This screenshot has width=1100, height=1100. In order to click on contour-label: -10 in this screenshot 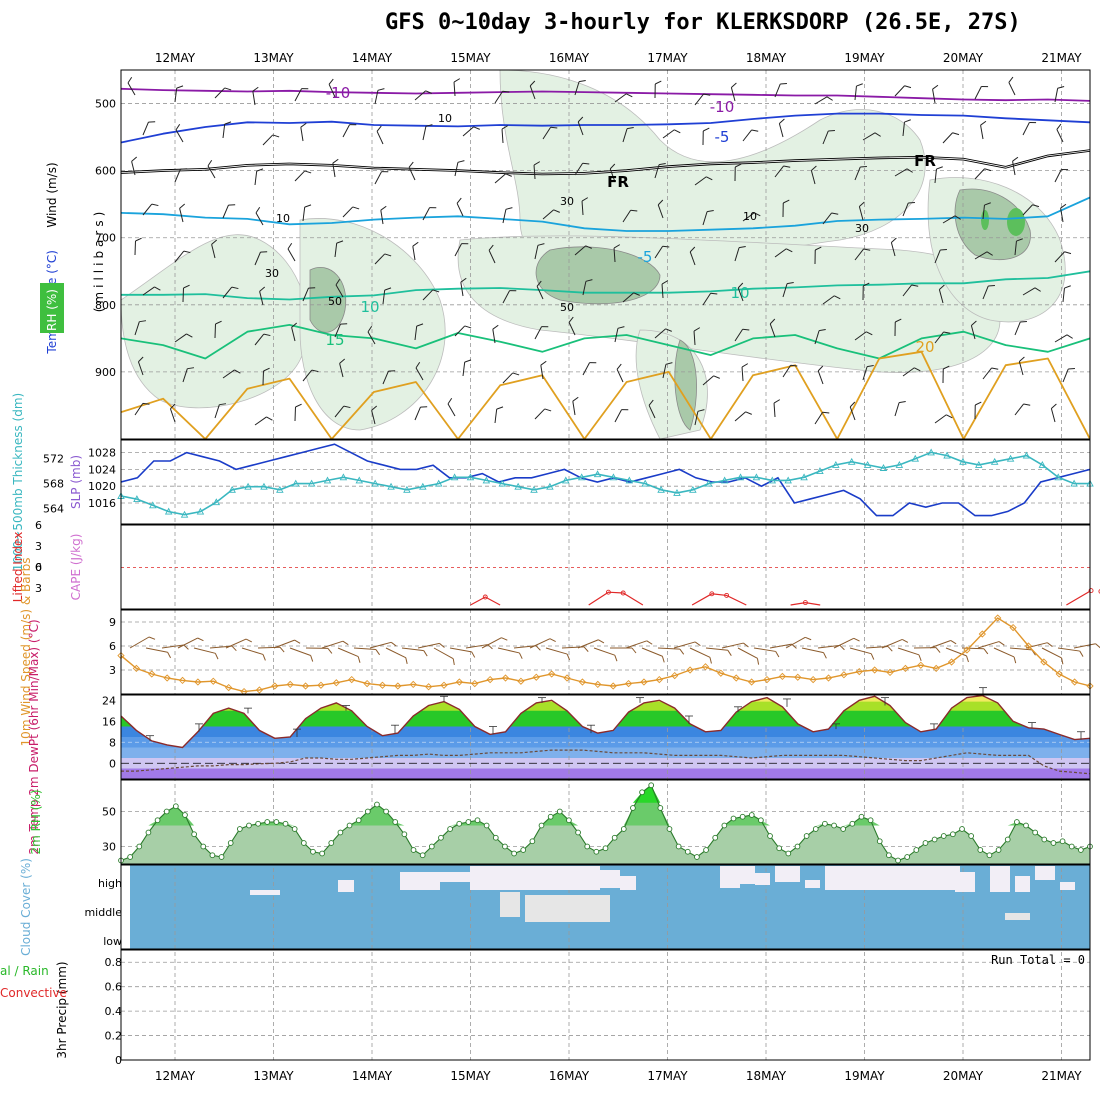, I will do `click(722, 107)`.